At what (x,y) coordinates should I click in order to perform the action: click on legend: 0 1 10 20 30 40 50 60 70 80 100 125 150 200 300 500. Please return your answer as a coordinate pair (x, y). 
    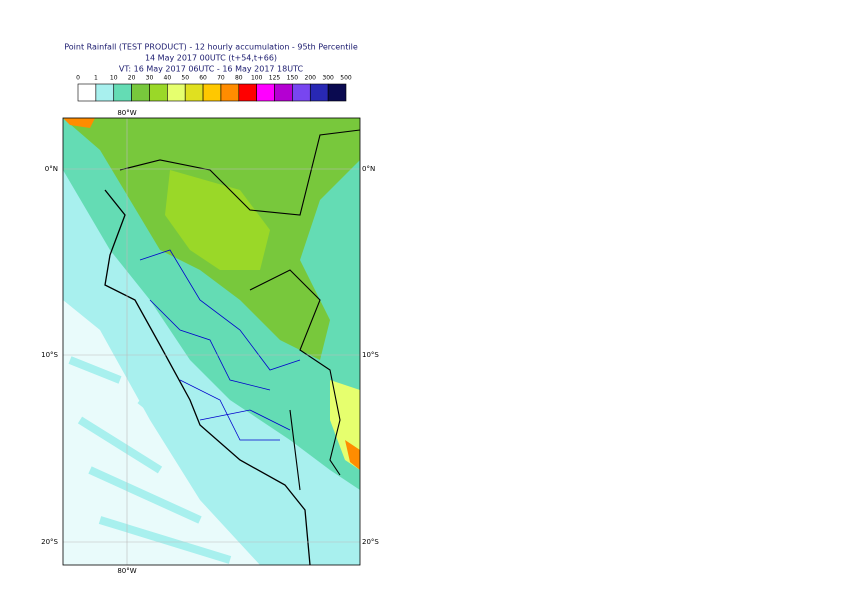
    Looking at the image, I should click on (214, 88).